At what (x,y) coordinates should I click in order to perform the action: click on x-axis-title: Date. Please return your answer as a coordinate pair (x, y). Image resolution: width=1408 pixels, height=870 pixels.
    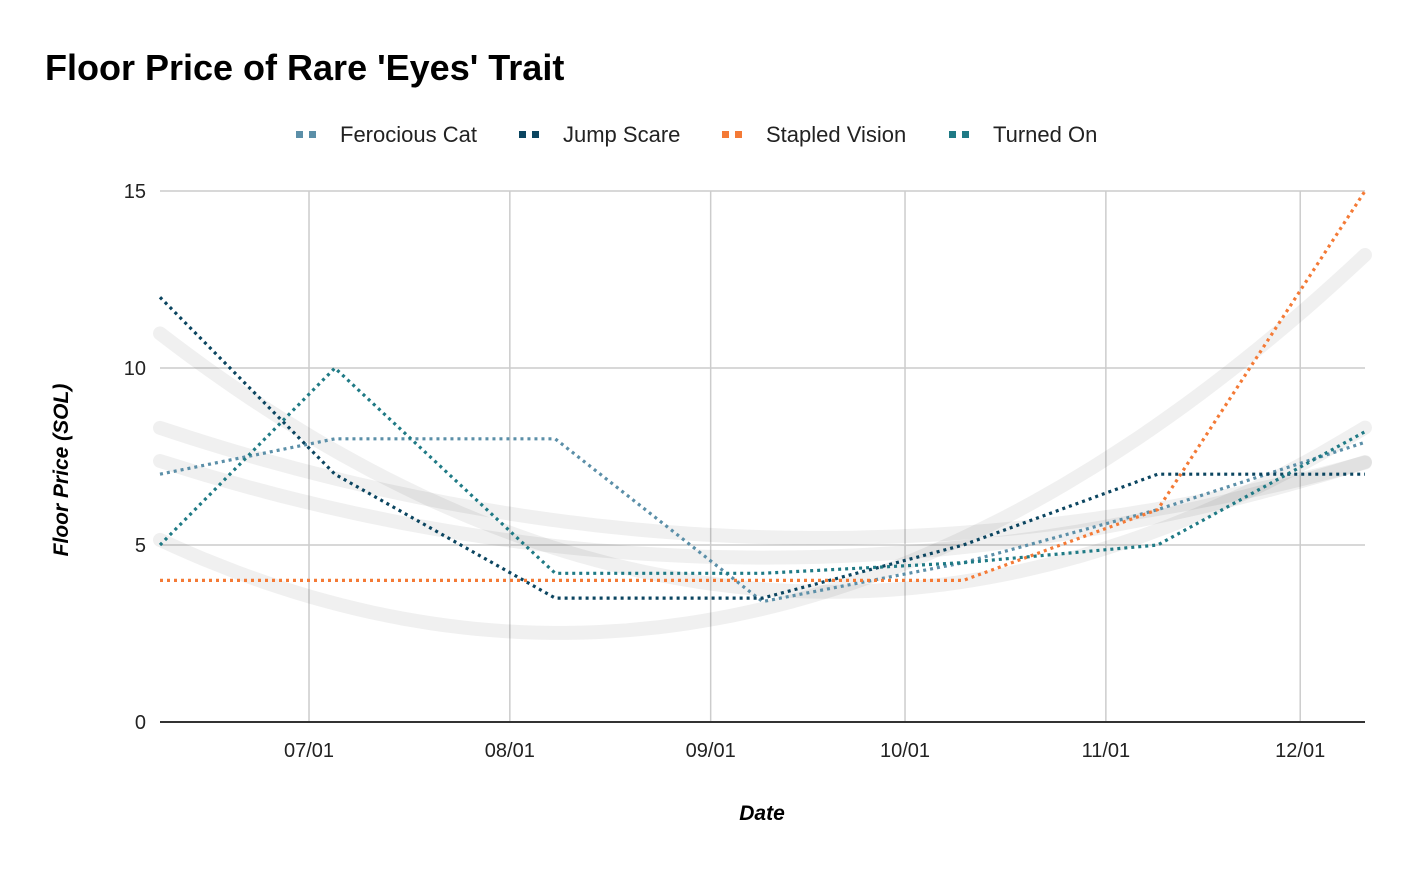
    Looking at the image, I should click on (762, 813).